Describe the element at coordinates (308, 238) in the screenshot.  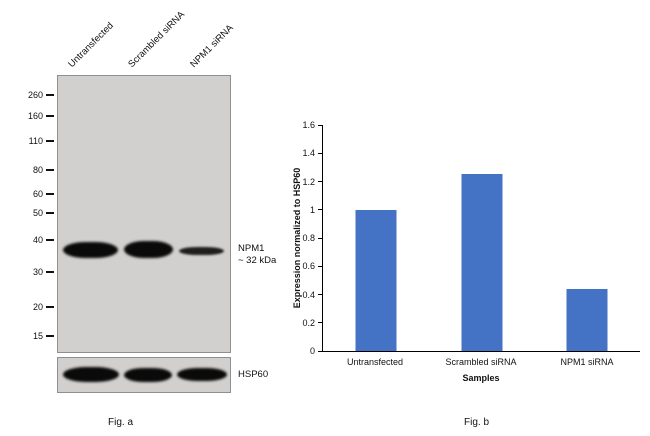
I see `y-tick-label: 0.8` at that location.